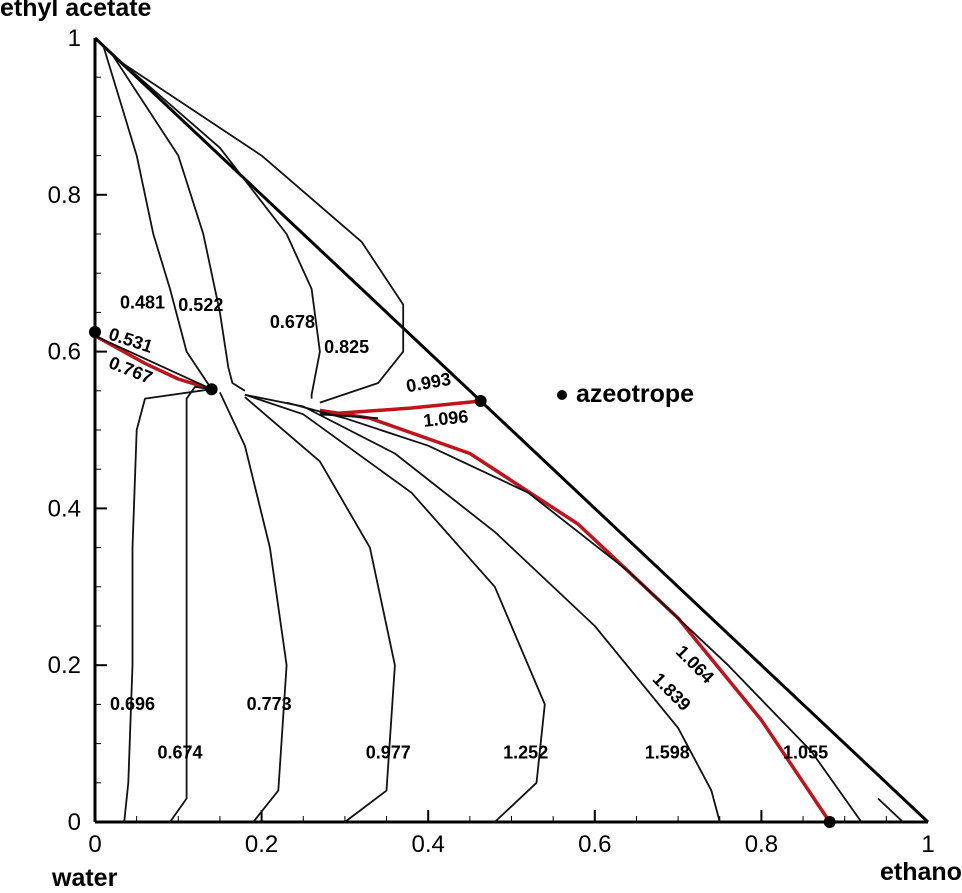 The height and width of the screenshot is (893, 962). Describe the element at coordinates (921, 872) in the screenshot. I see `corner-label-ethanol: ethanol` at that location.